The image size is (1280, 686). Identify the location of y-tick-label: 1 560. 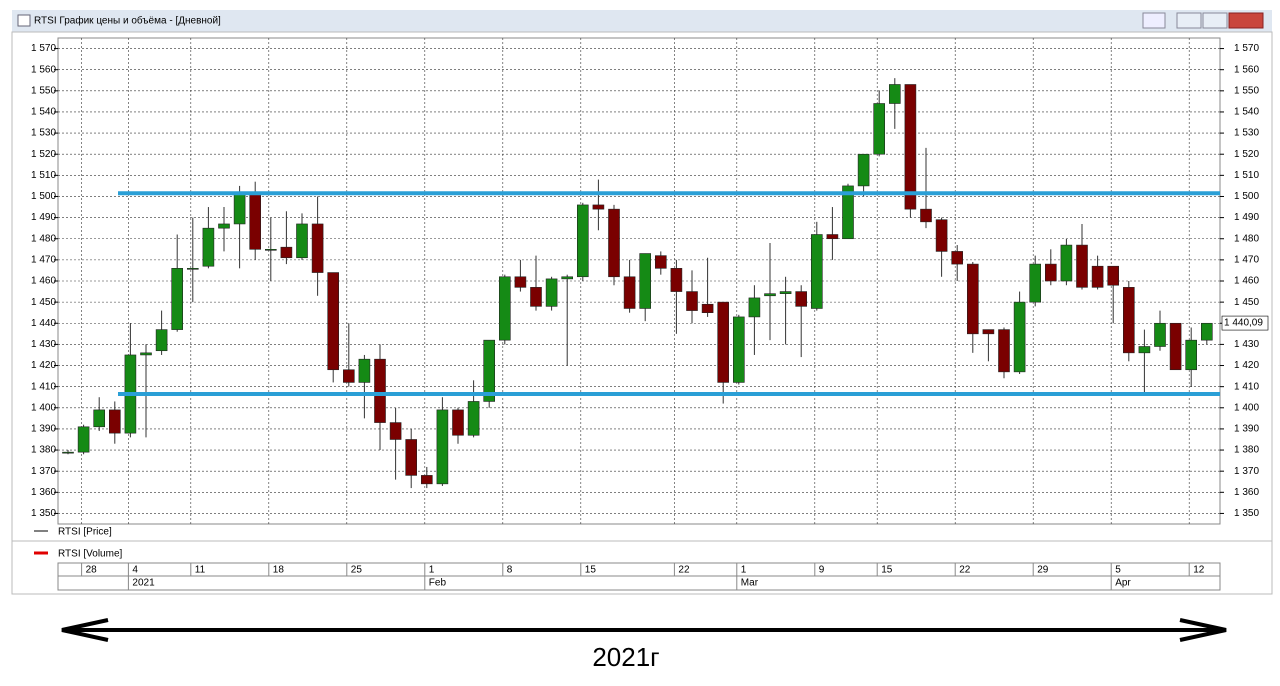
(43, 69).